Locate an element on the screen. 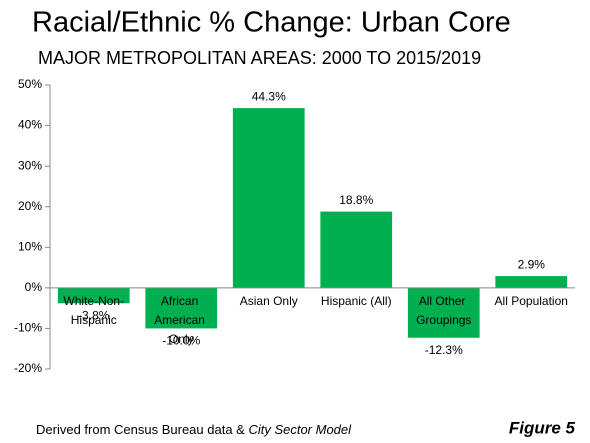 The width and height of the screenshot is (590, 443). x-tick-label: All Other Groupings is located at coordinates (443, 310).